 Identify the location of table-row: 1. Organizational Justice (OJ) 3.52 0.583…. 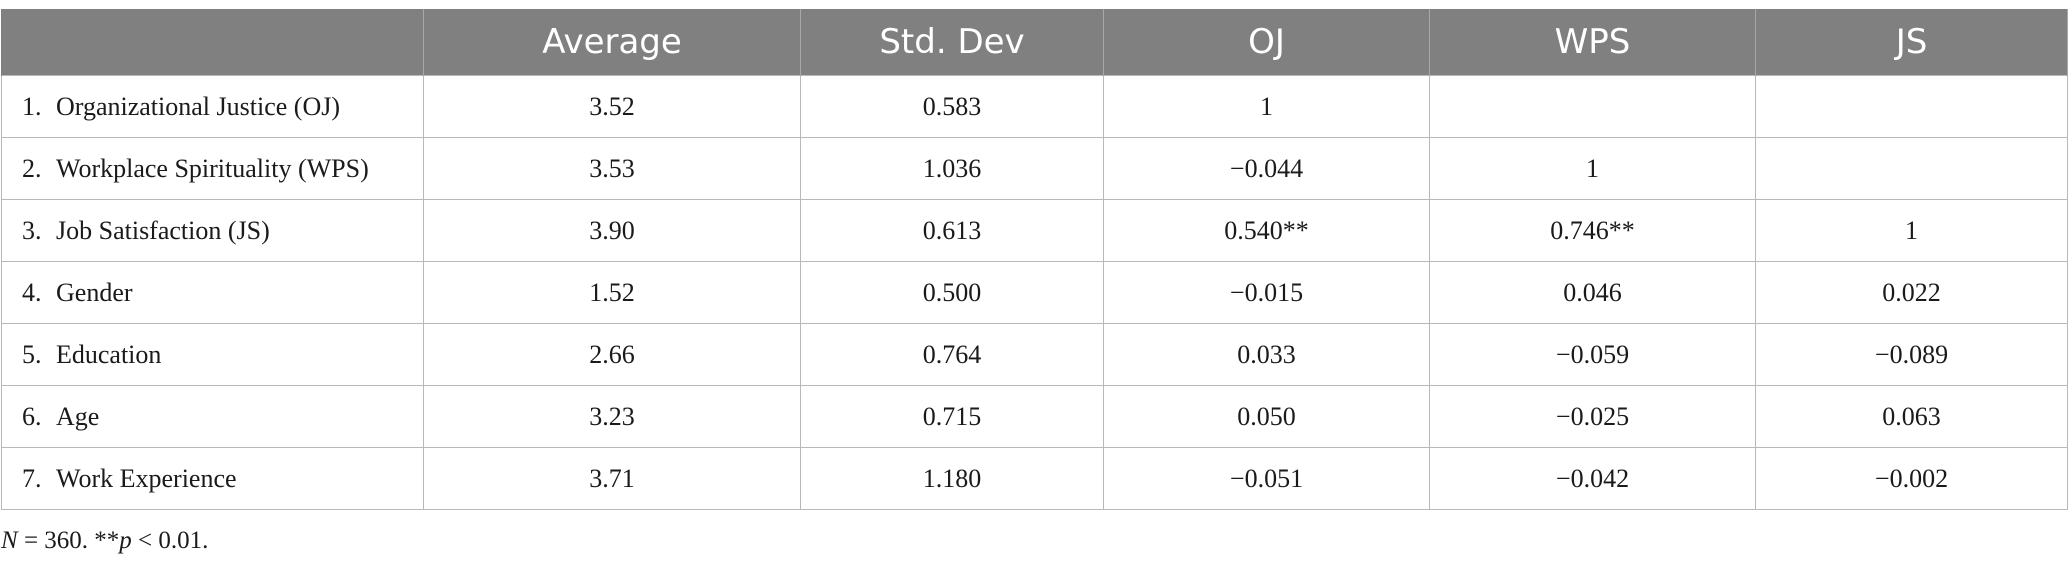
(1034, 106).